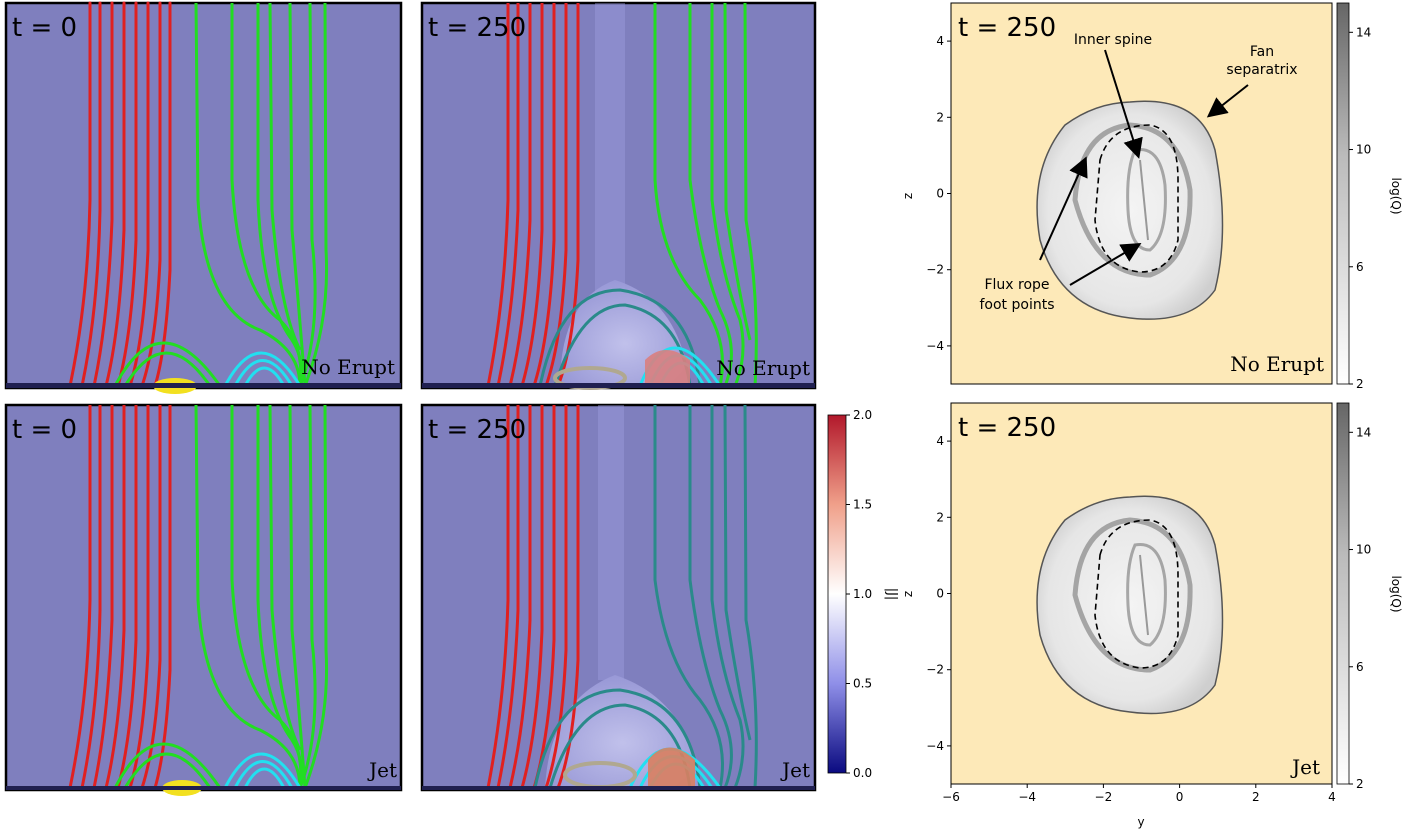 The width and height of the screenshot is (1408, 831). Describe the element at coordinates (1256, 797) in the screenshot. I see `x-tick-label: 2` at that location.